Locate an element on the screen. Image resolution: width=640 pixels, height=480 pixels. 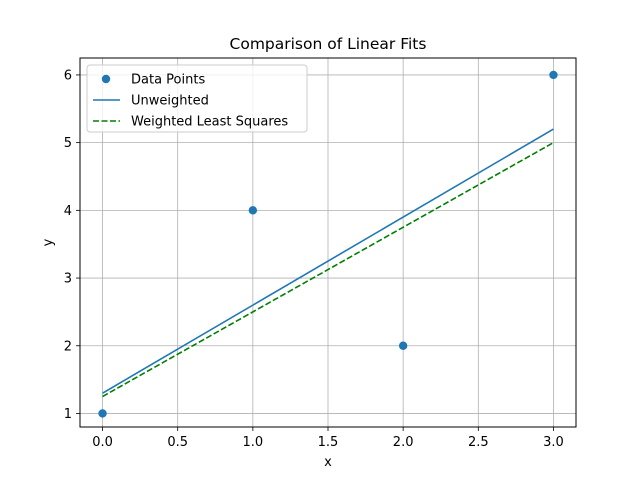
x-tick-label: 0.5 is located at coordinates (177, 442).